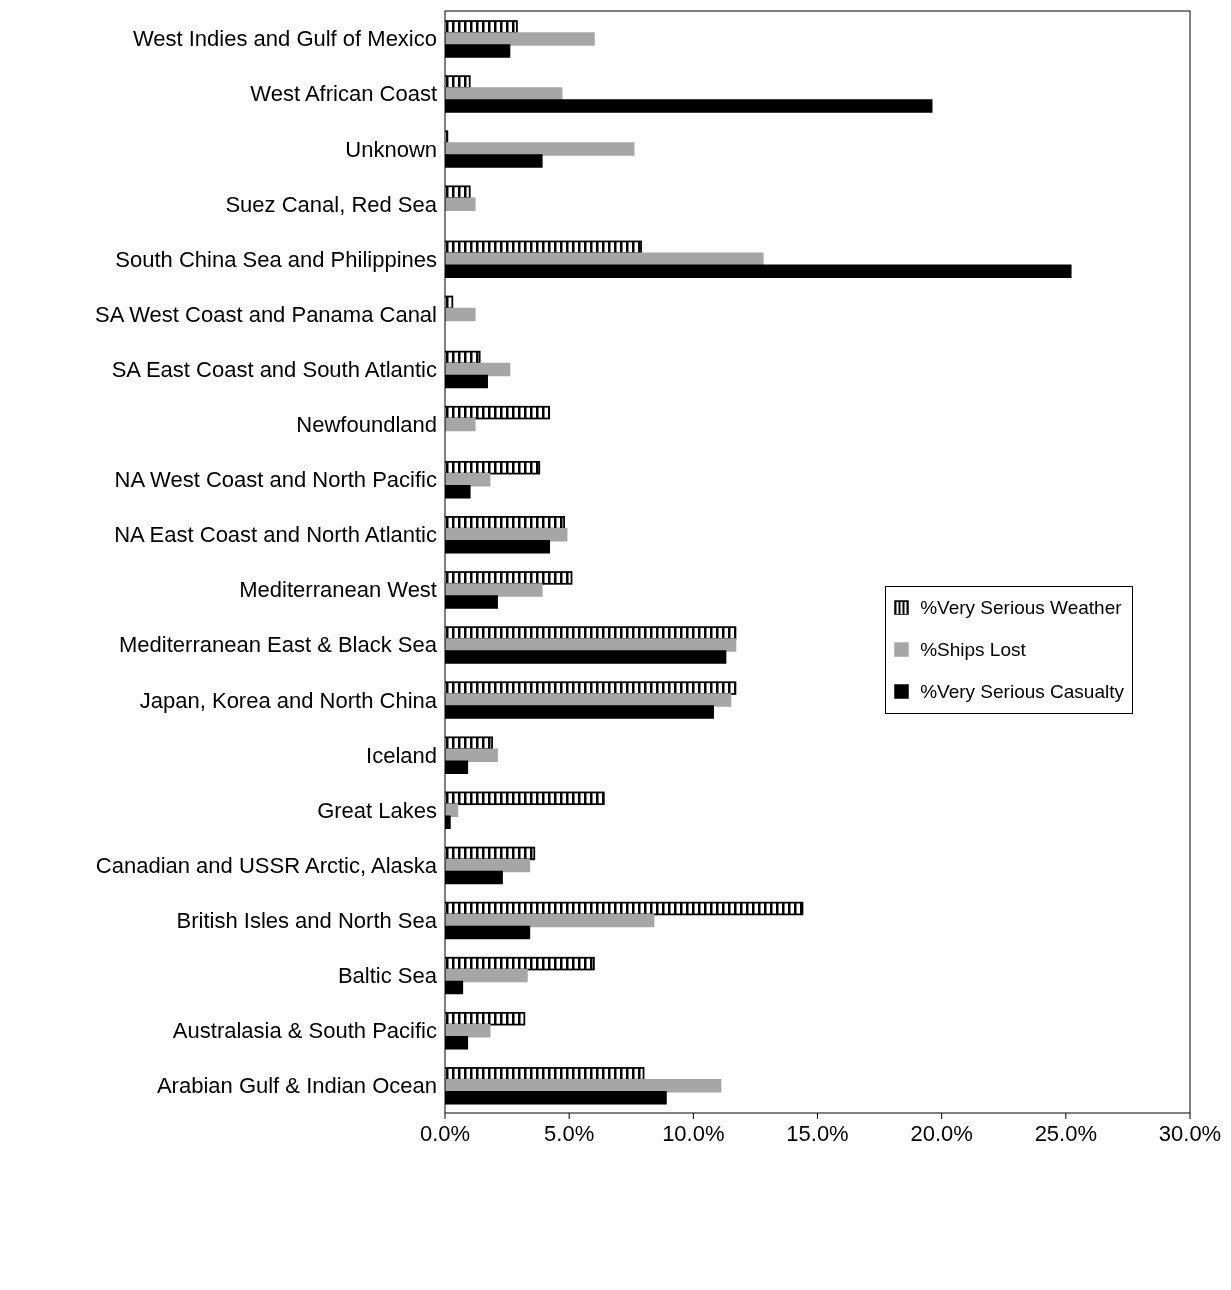  I want to click on x-tick-label: 0.0%, so click(445, 1133).